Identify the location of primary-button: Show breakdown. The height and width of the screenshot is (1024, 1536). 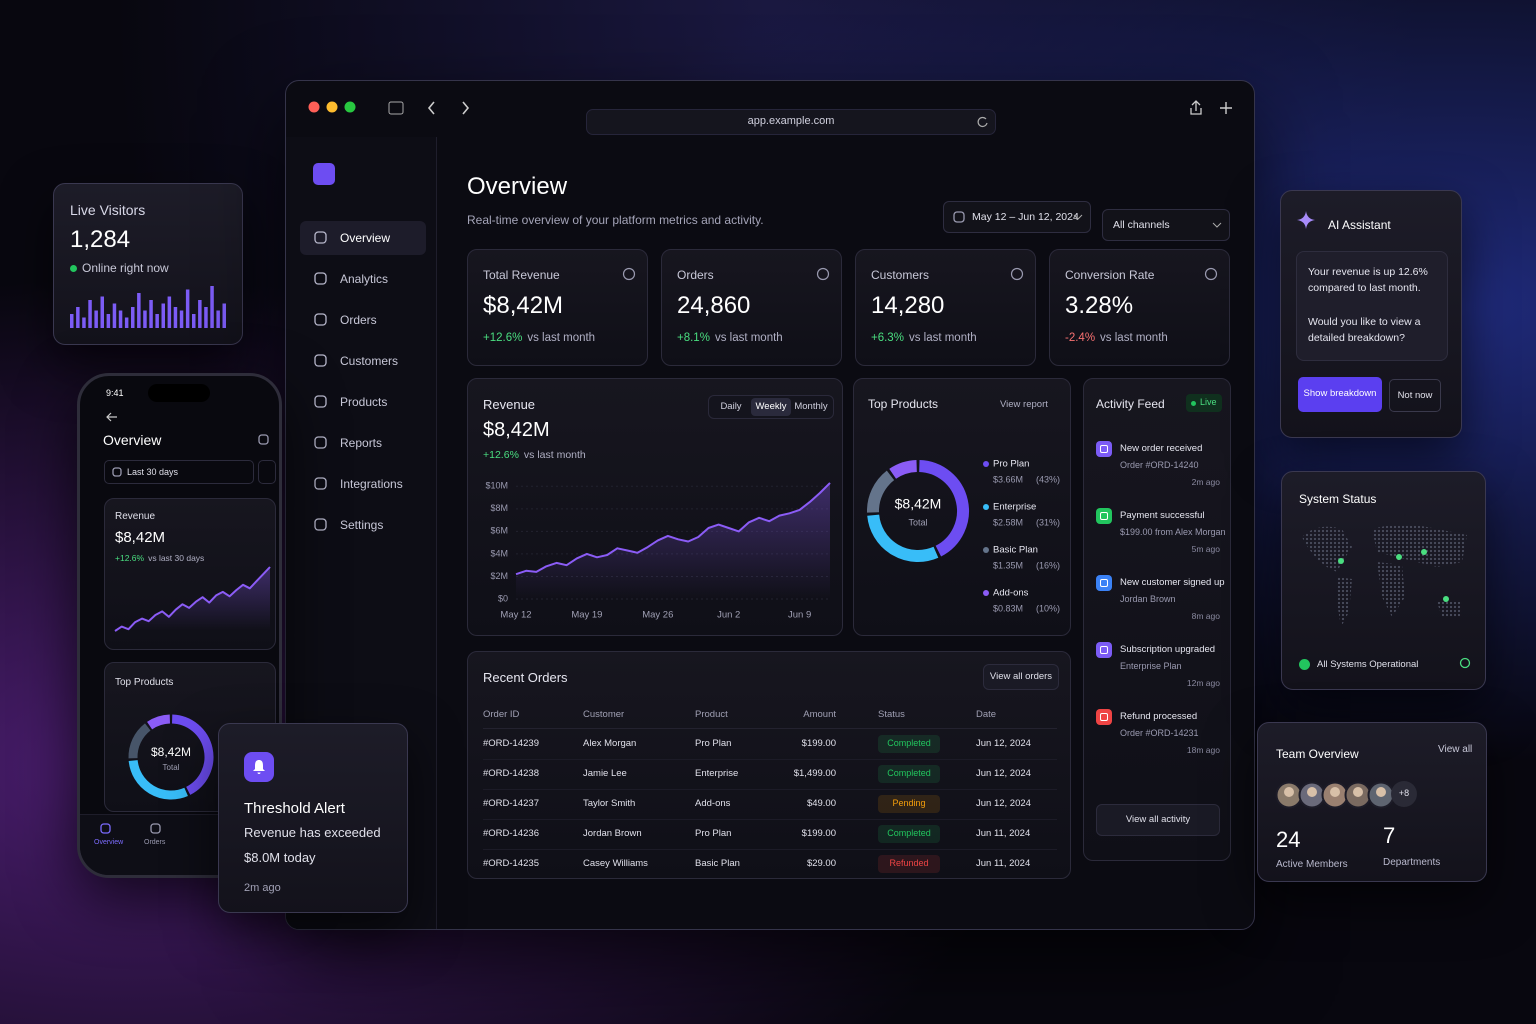
(1340, 394).